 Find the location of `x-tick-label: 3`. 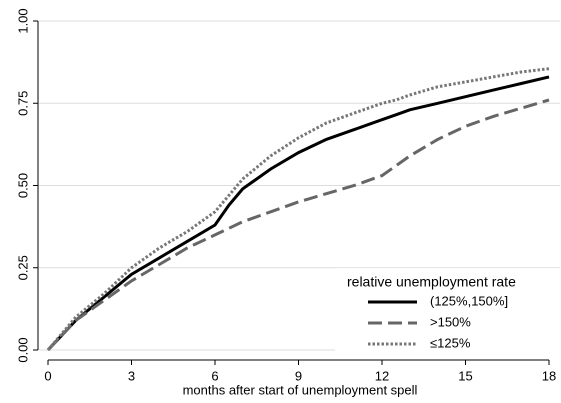

x-tick-label: 3 is located at coordinates (131, 375).